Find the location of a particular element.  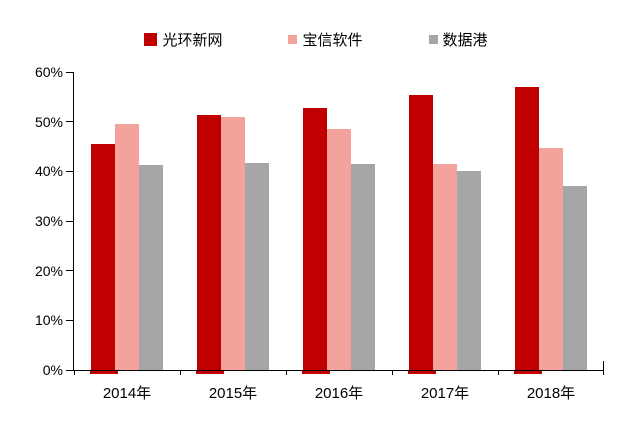

x-axis-label: 2016年 is located at coordinates (339, 393).